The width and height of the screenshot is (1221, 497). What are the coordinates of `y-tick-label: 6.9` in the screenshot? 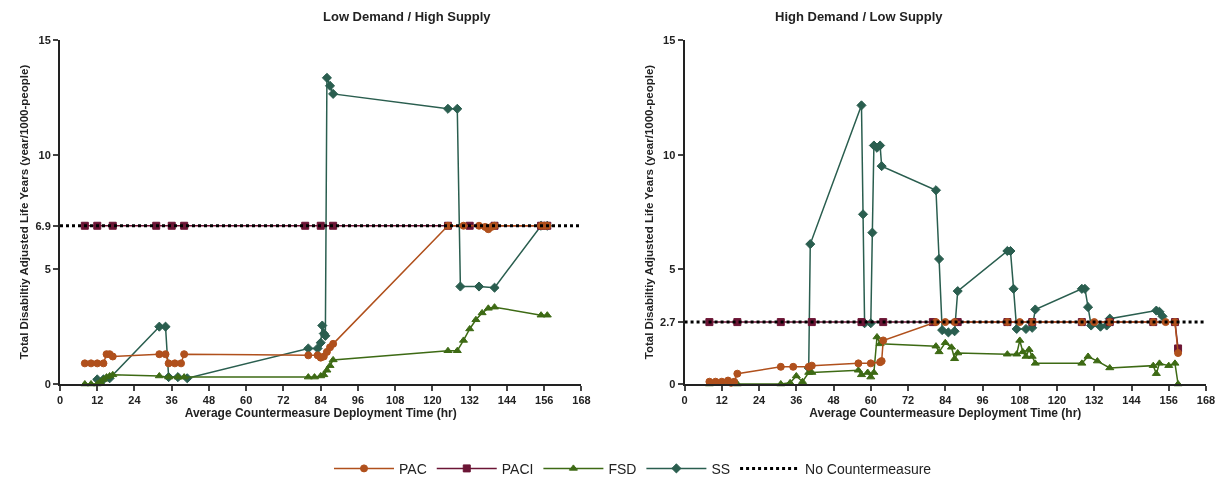 It's located at (43, 225).